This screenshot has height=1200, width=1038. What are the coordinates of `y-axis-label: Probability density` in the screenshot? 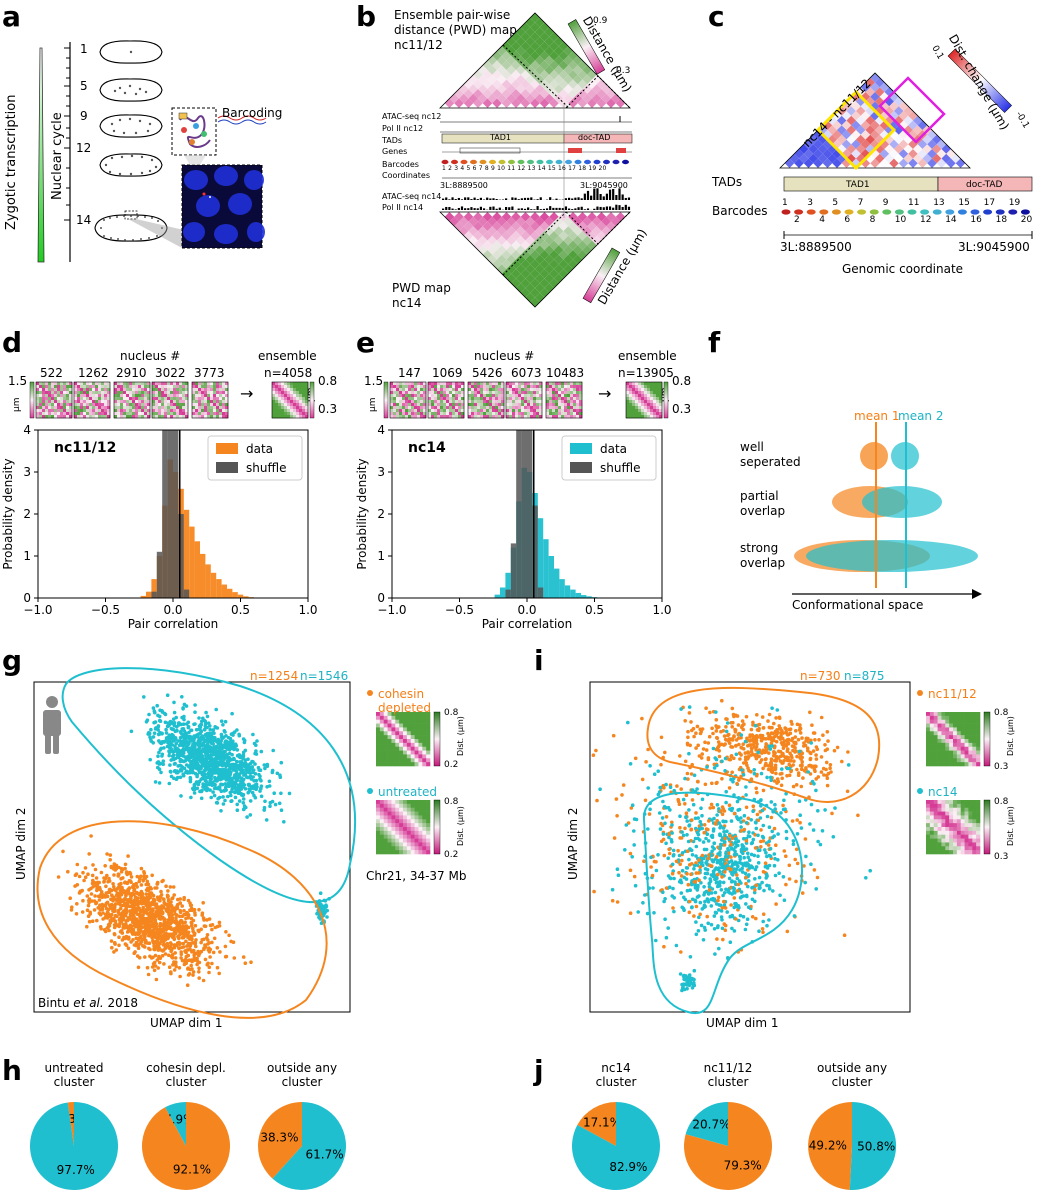 It's located at (8, 513).